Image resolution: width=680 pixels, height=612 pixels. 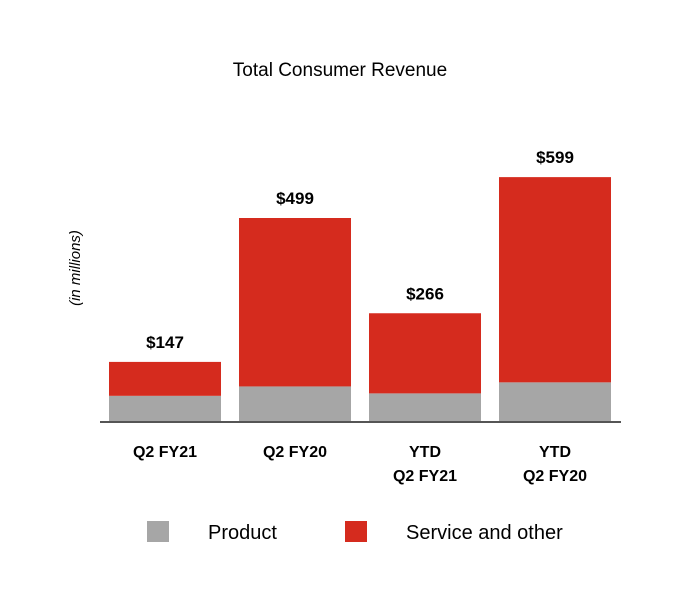 What do you see at coordinates (295, 198) in the screenshot?
I see `total-label-1: $499` at bounding box center [295, 198].